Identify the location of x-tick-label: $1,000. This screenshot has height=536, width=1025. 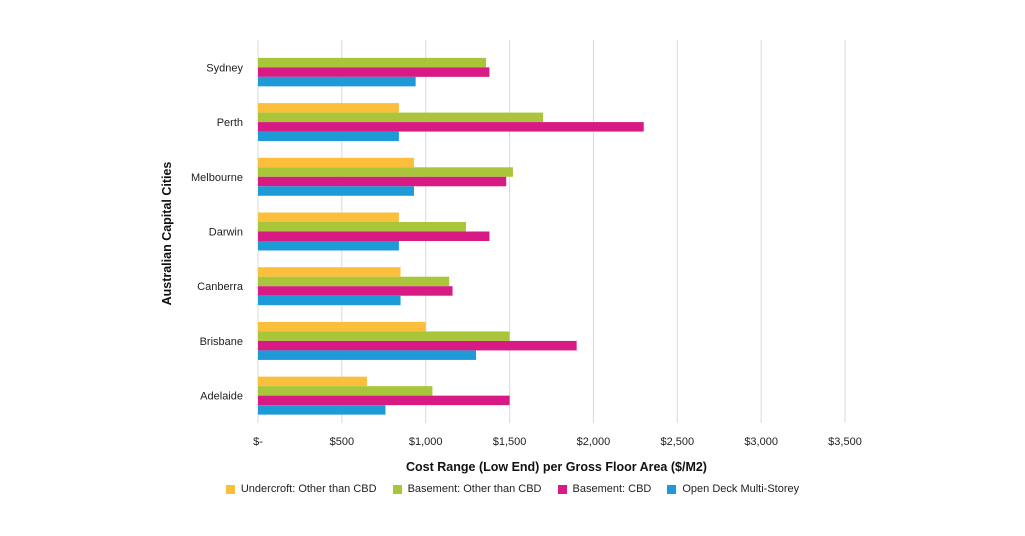
(426, 442).